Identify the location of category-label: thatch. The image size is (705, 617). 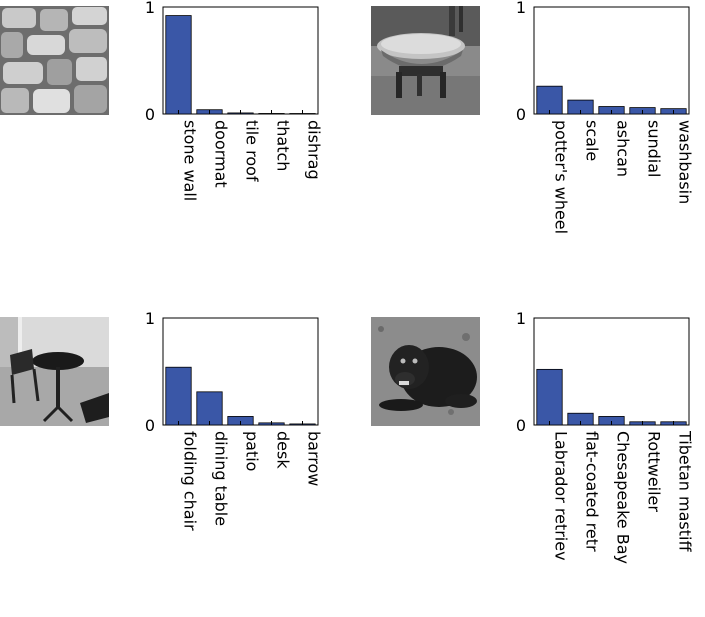
(283, 145).